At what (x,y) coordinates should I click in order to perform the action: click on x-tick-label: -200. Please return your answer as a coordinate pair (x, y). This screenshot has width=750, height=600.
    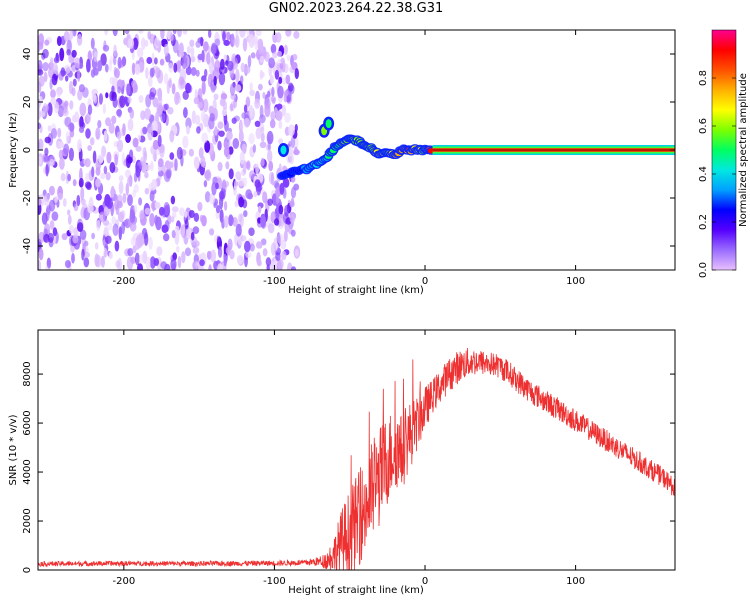
    Looking at the image, I should click on (123, 581).